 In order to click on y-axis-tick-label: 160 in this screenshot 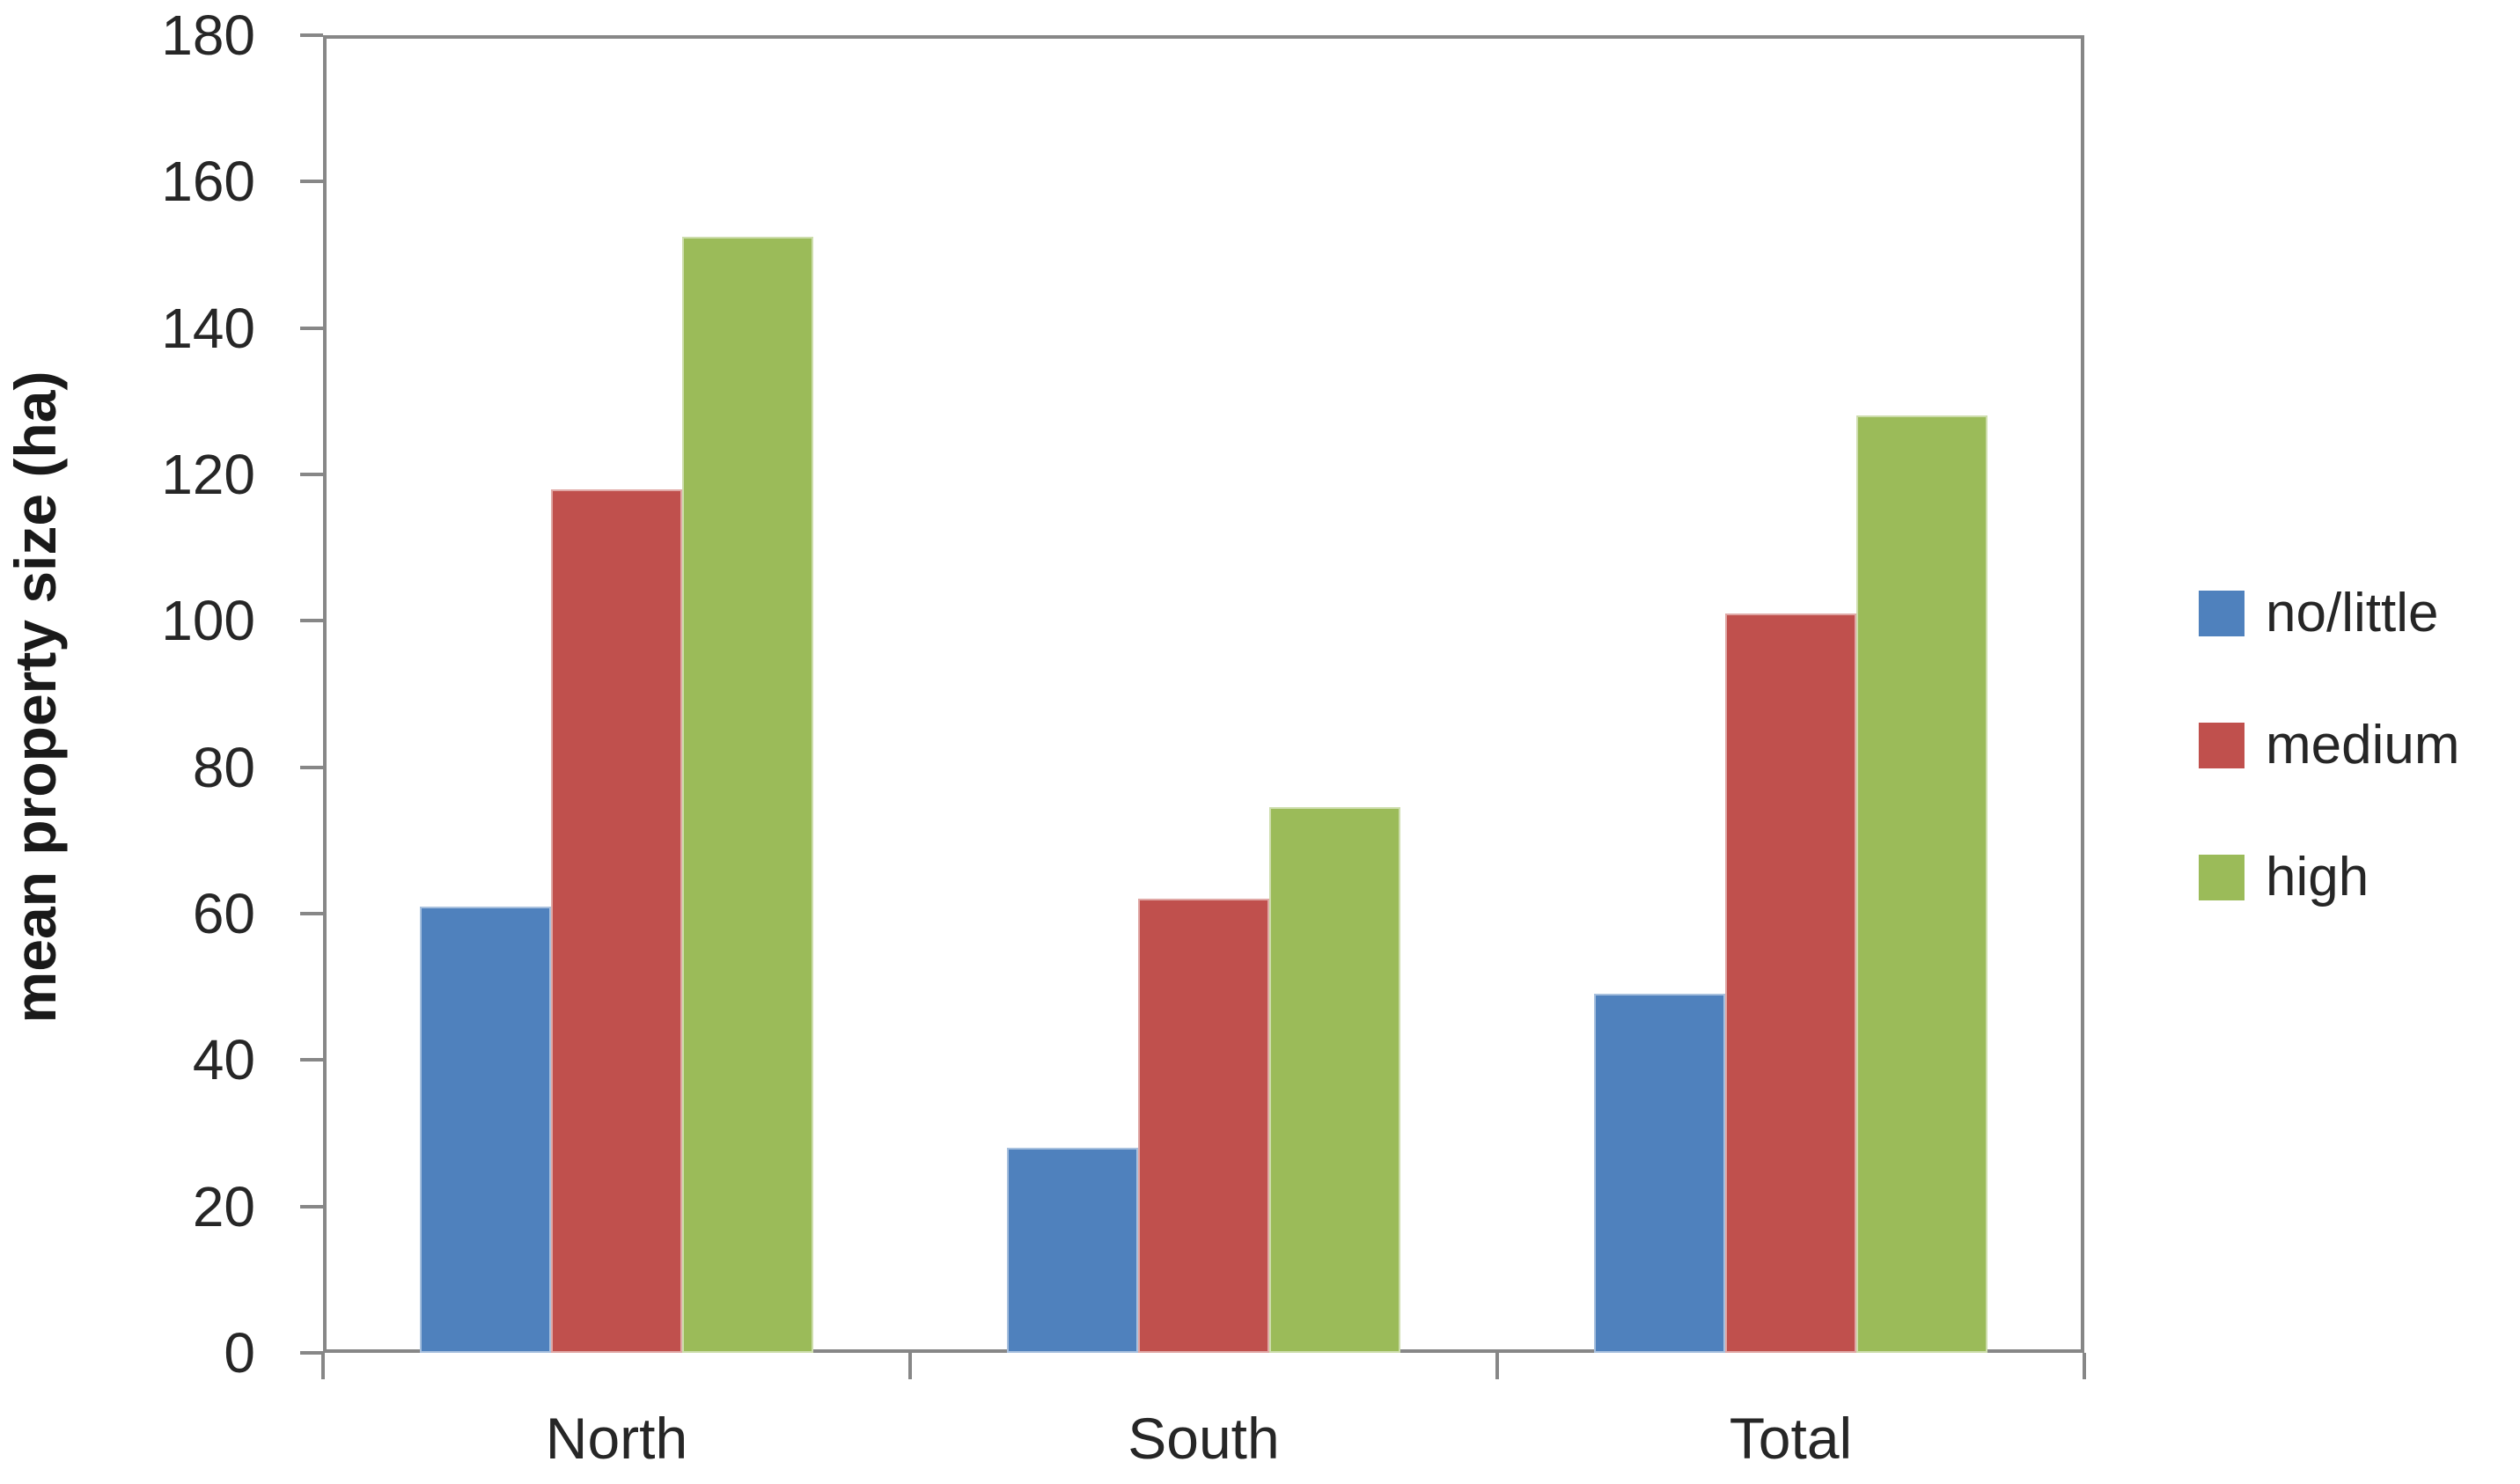, I will do `click(208, 182)`.